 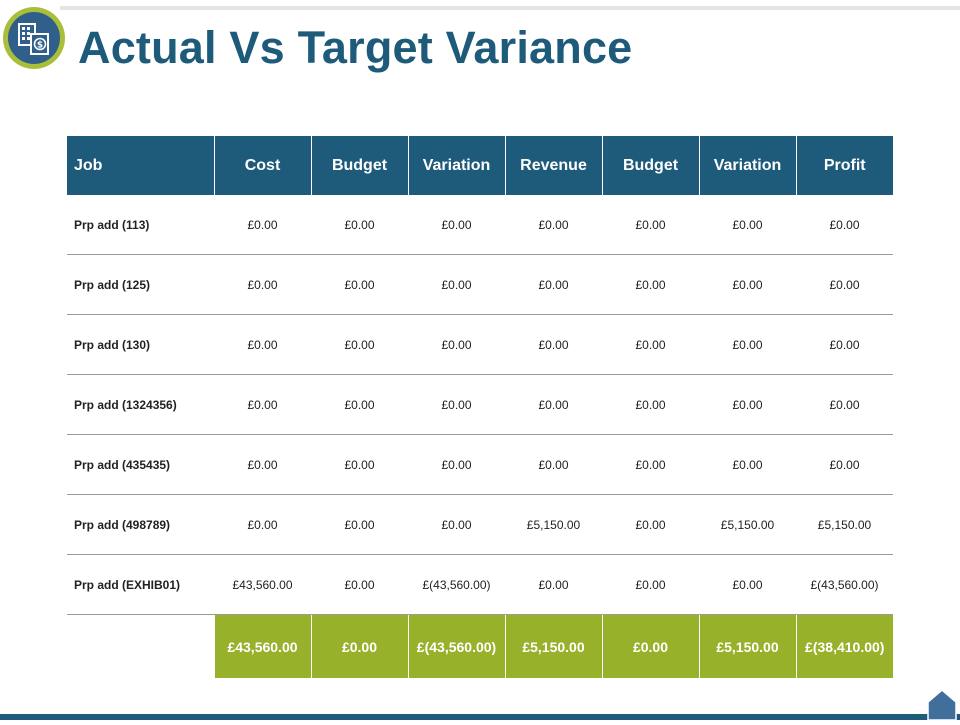 I want to click on totals-blank-cell, so click(x=140, y=646).